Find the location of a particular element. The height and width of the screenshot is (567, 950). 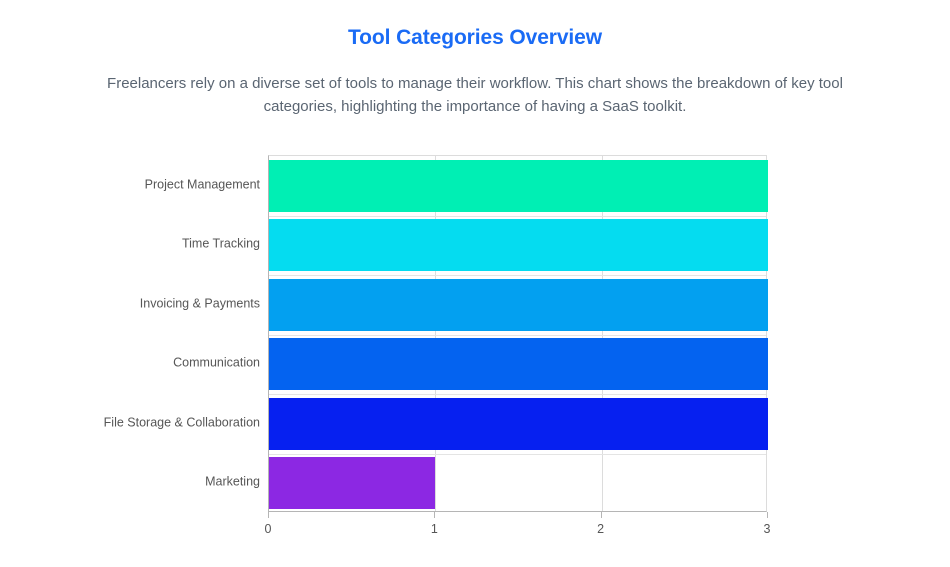

bar-project-management is located at coordinates (518, 185).